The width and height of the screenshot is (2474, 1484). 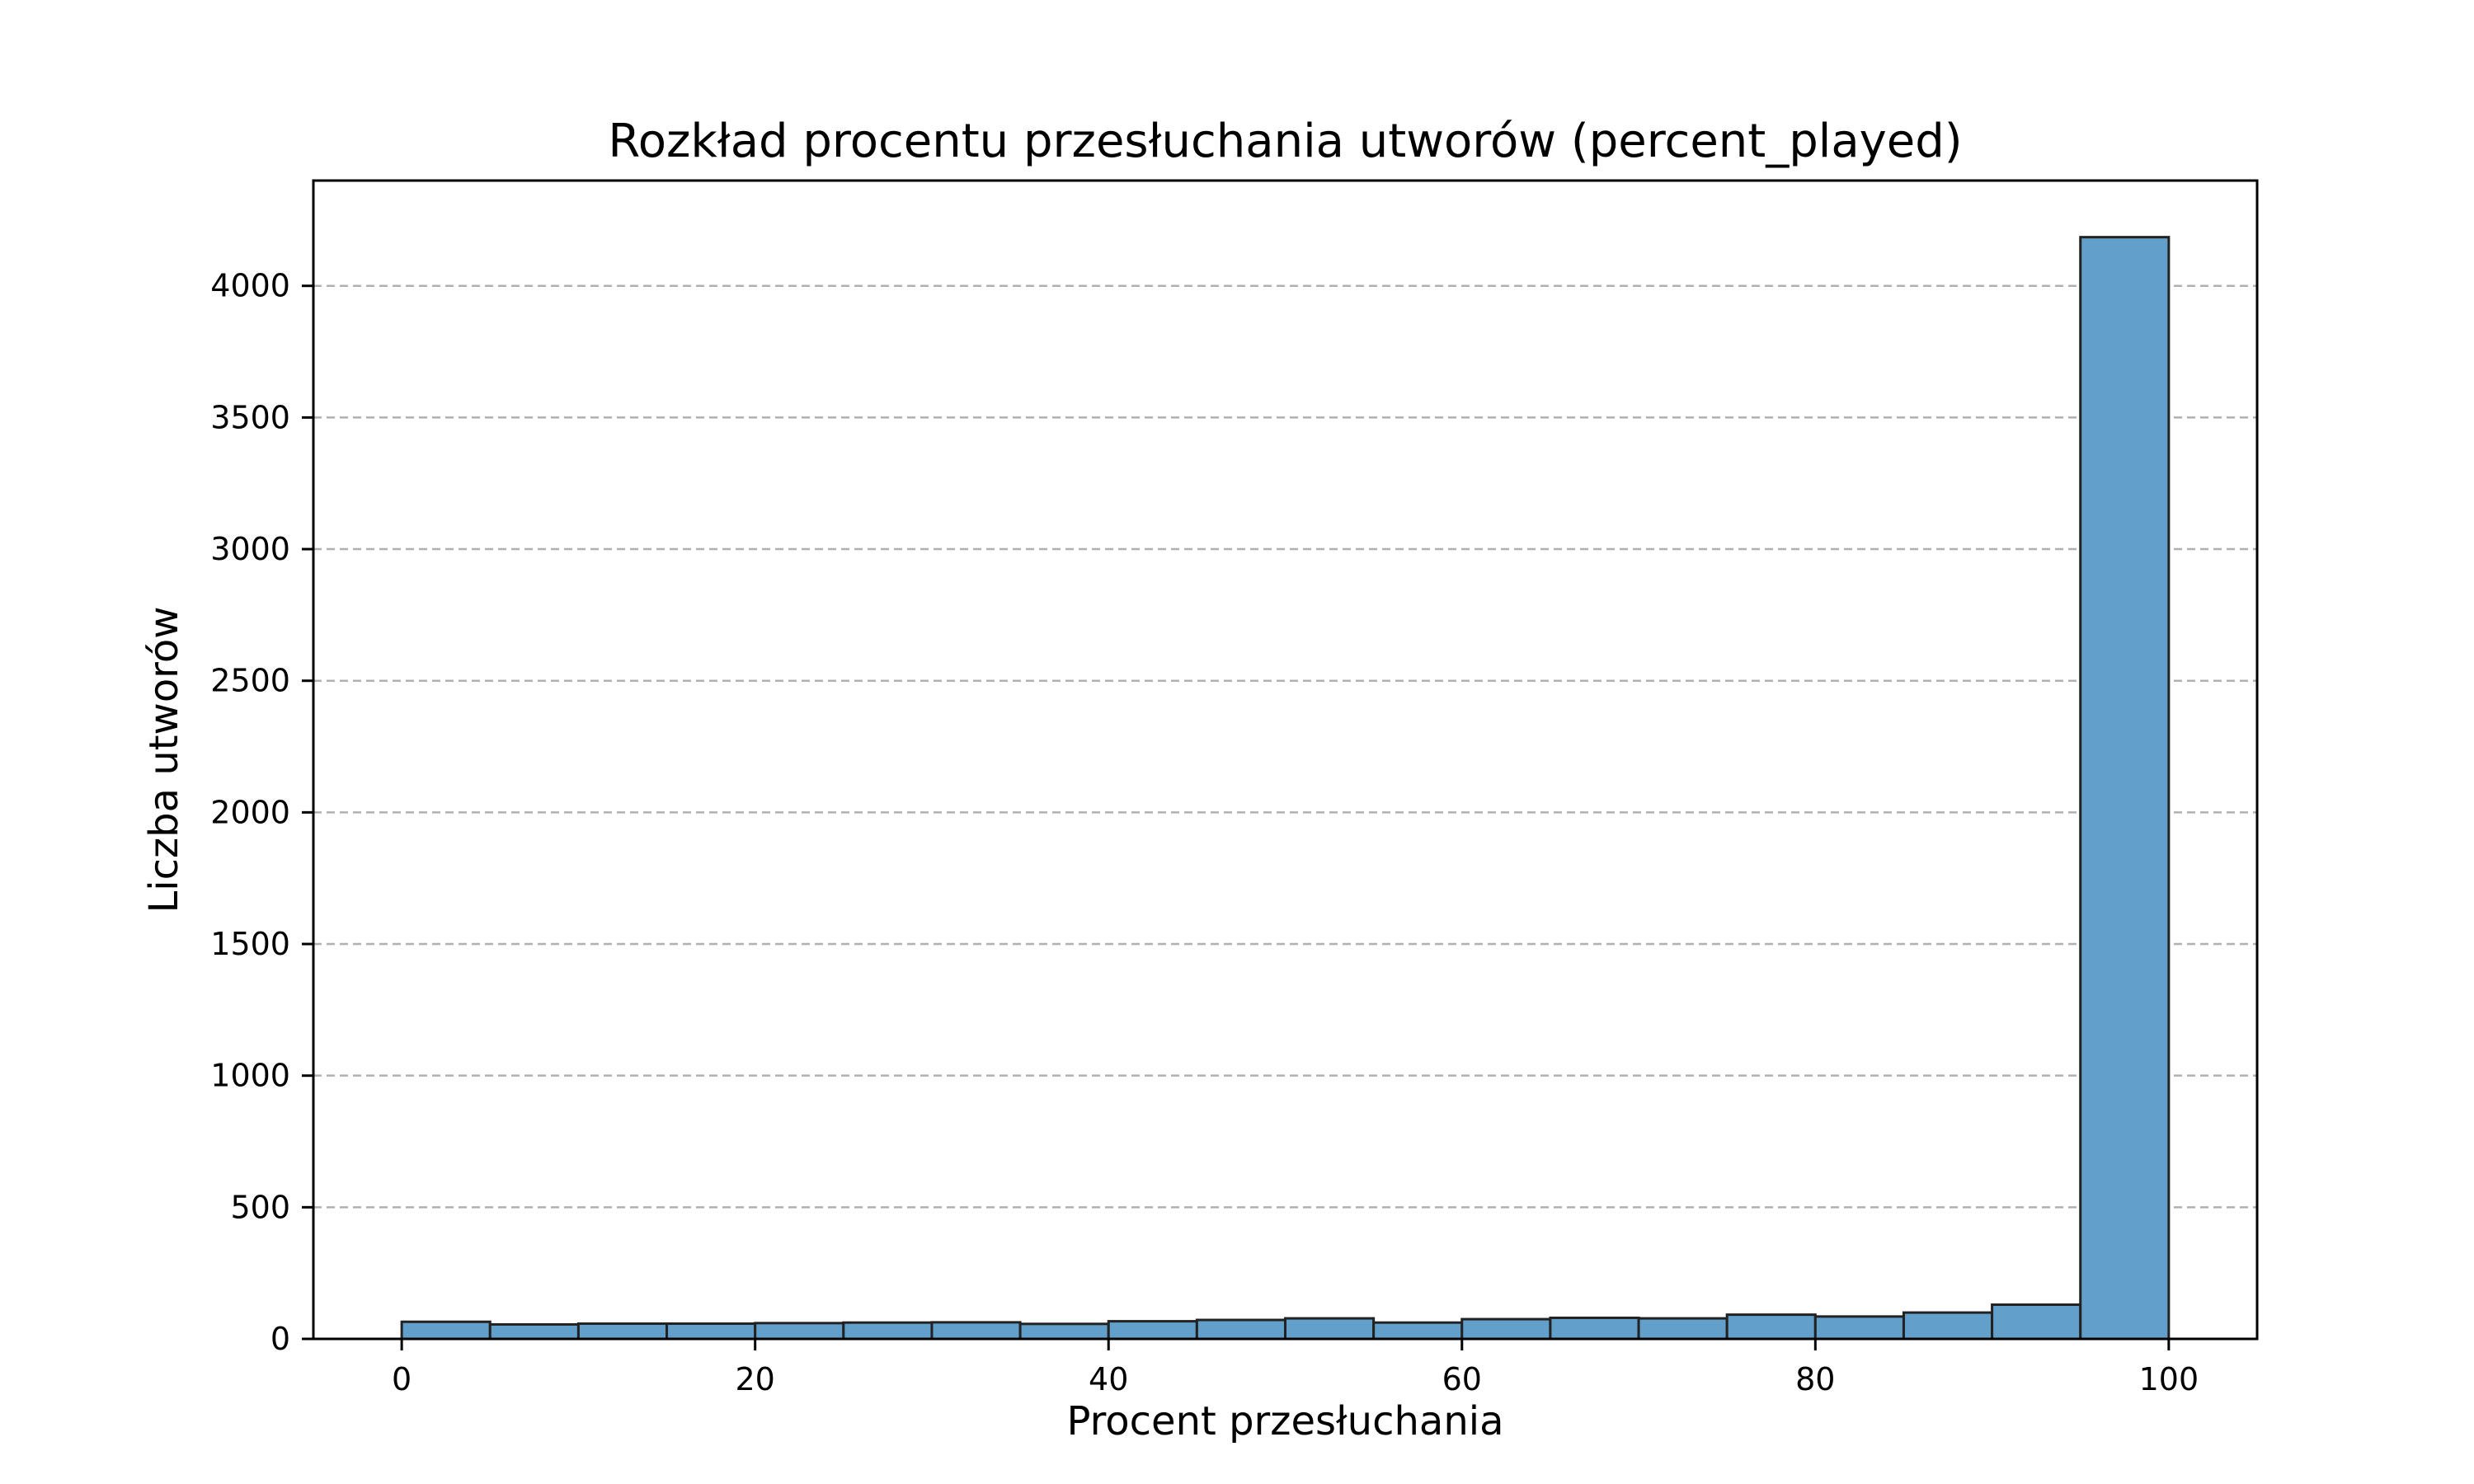 What do you see at coordinates (280, 1339) in the screenshot?
I see `y-tick-label: 0` at bounding box center [280, 1339].